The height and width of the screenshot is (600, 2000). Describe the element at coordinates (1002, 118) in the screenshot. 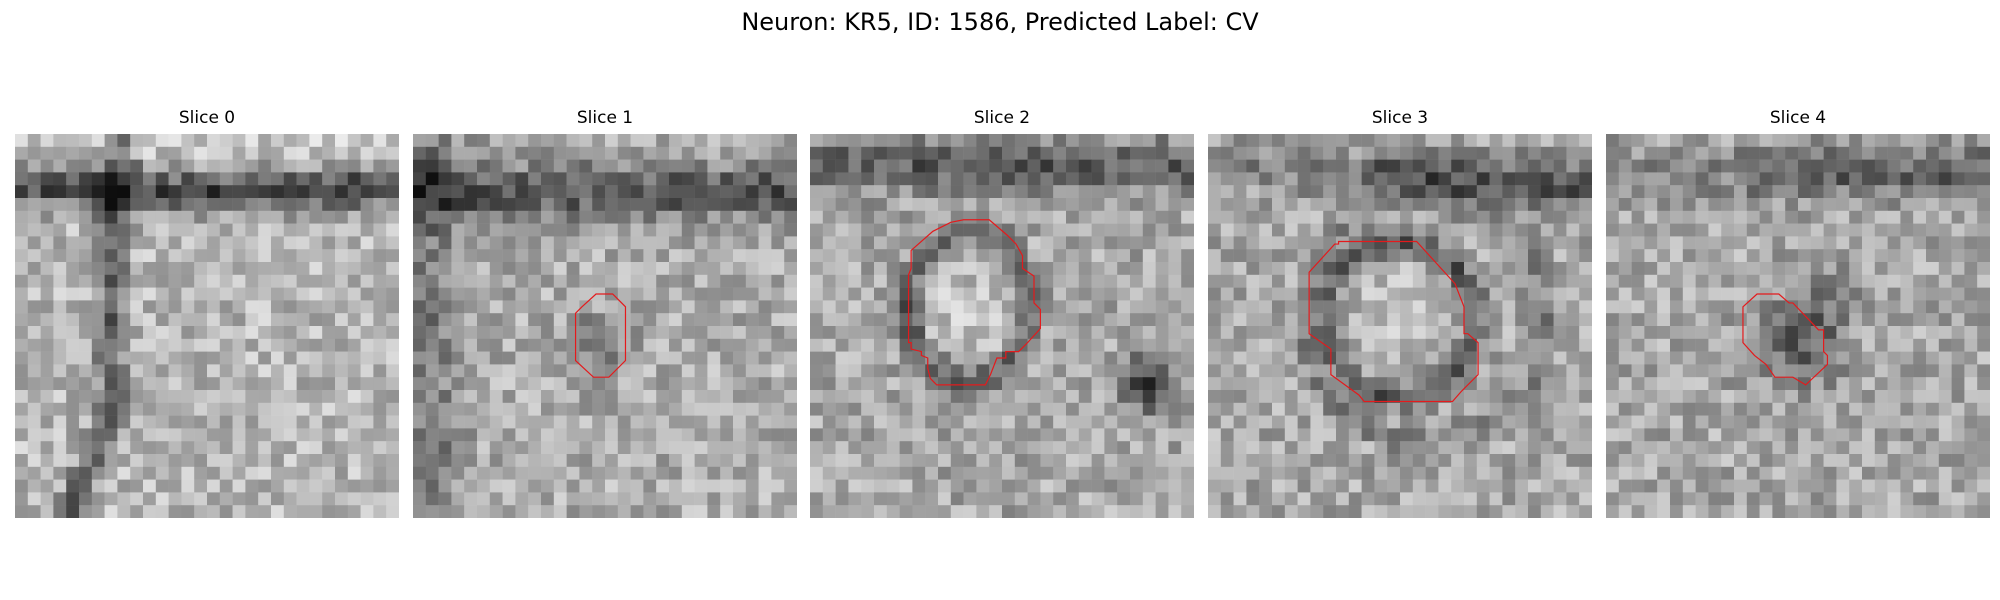

I see `slice-title: Slice 2` at that location.